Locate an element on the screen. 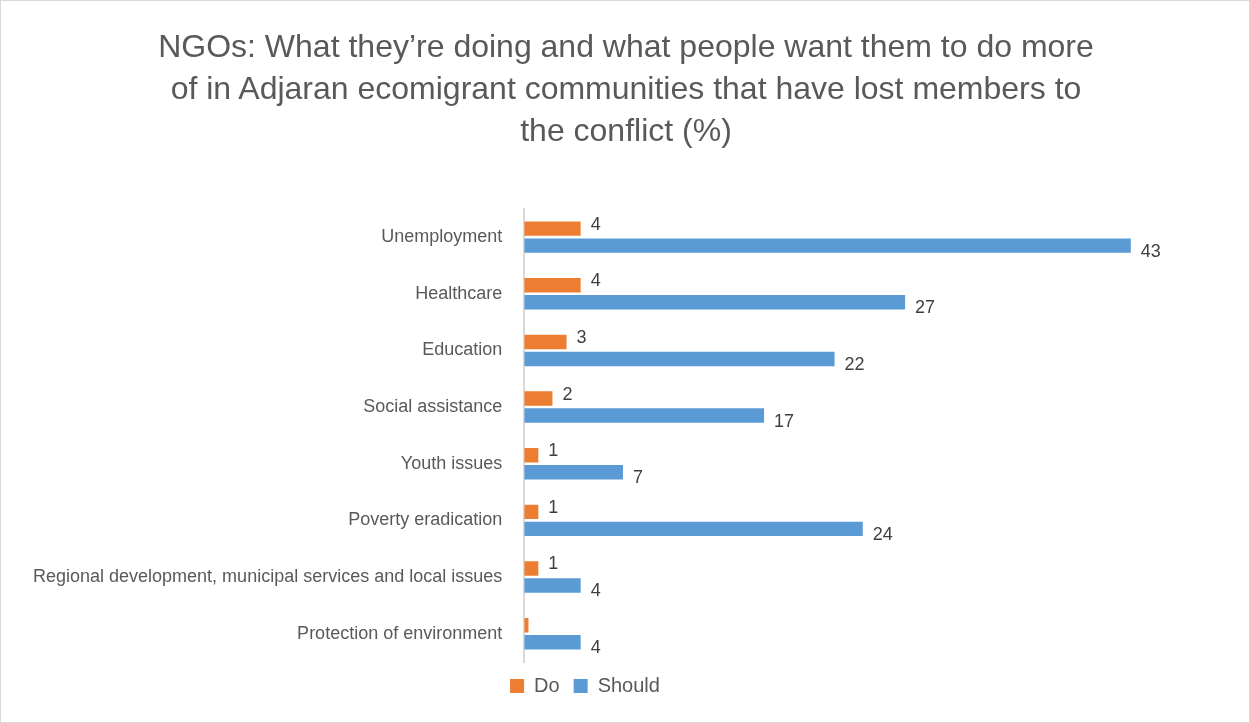  y-tick-label: Youth issues is located at coordinates (451, 462).